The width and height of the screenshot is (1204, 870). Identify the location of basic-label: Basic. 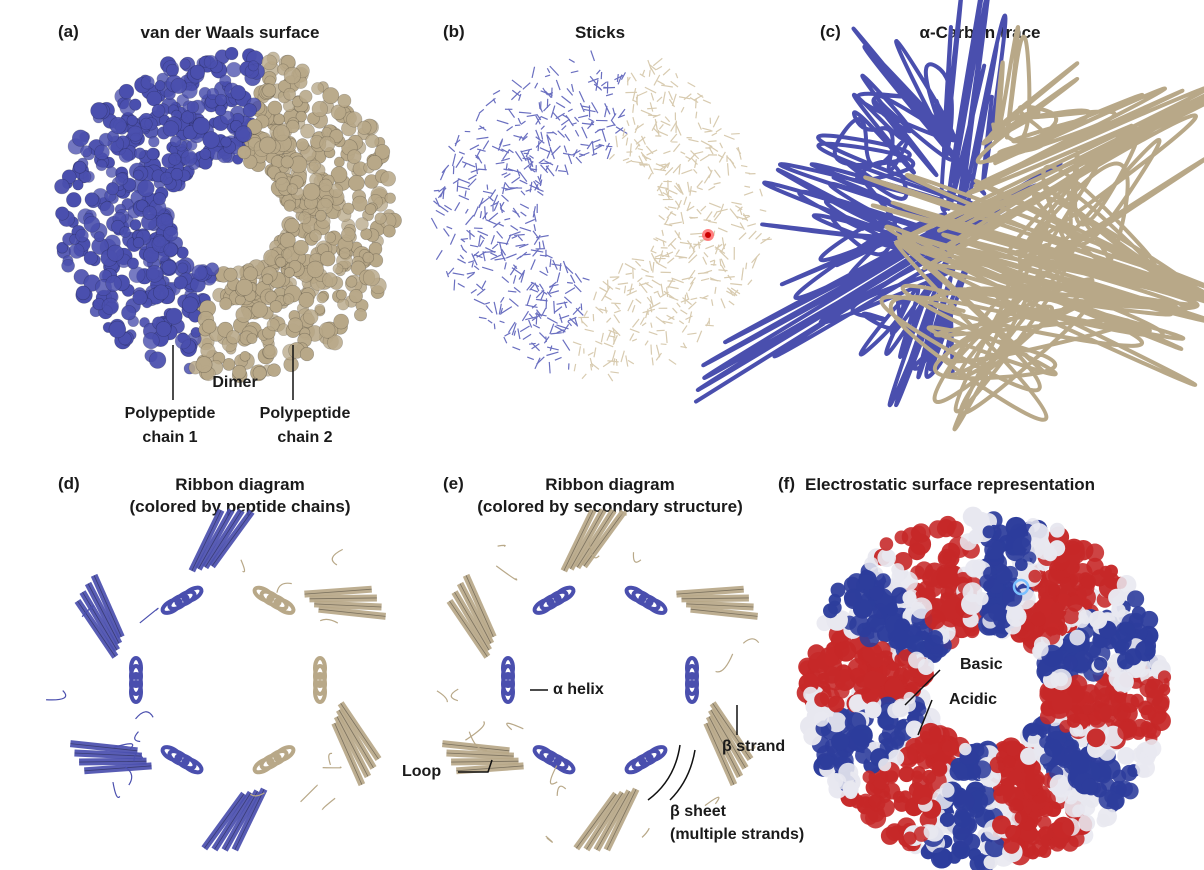
(981, 664).